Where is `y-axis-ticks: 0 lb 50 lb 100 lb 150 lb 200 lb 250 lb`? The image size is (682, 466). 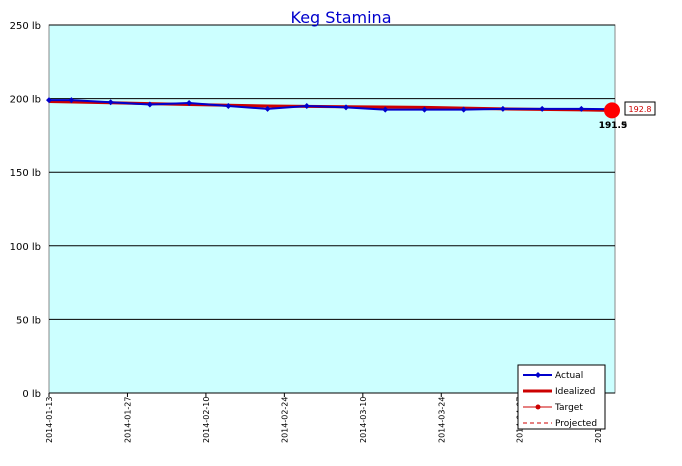
y-axis-ticks: 0 lb 50 lb 100 lb 150 lb 200 lb 250 lb is located at coordinates (25, 210).